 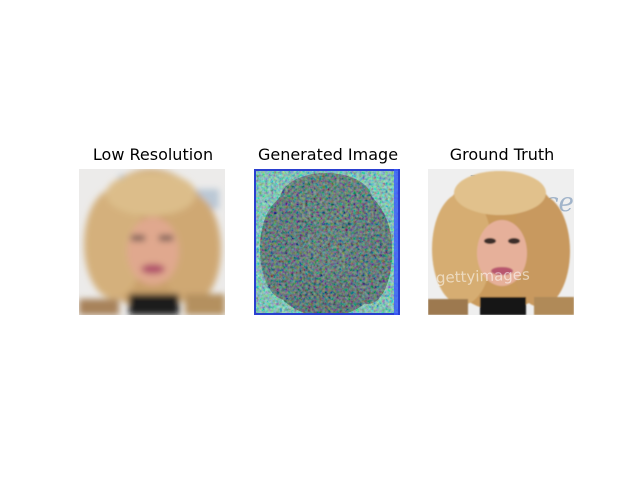 What do you see at coordinates (152, 242) in the screenshot?
I see `low-resolution-image` at bounding box center [152, 242].